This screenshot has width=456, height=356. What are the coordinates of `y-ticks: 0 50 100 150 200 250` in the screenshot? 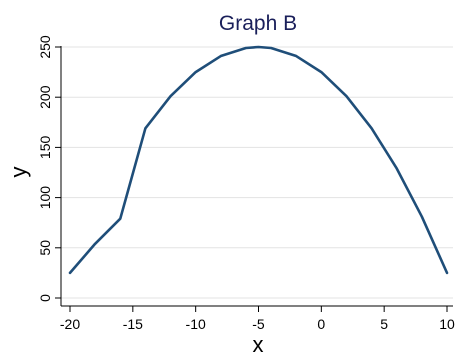 It's located at (49, 168).